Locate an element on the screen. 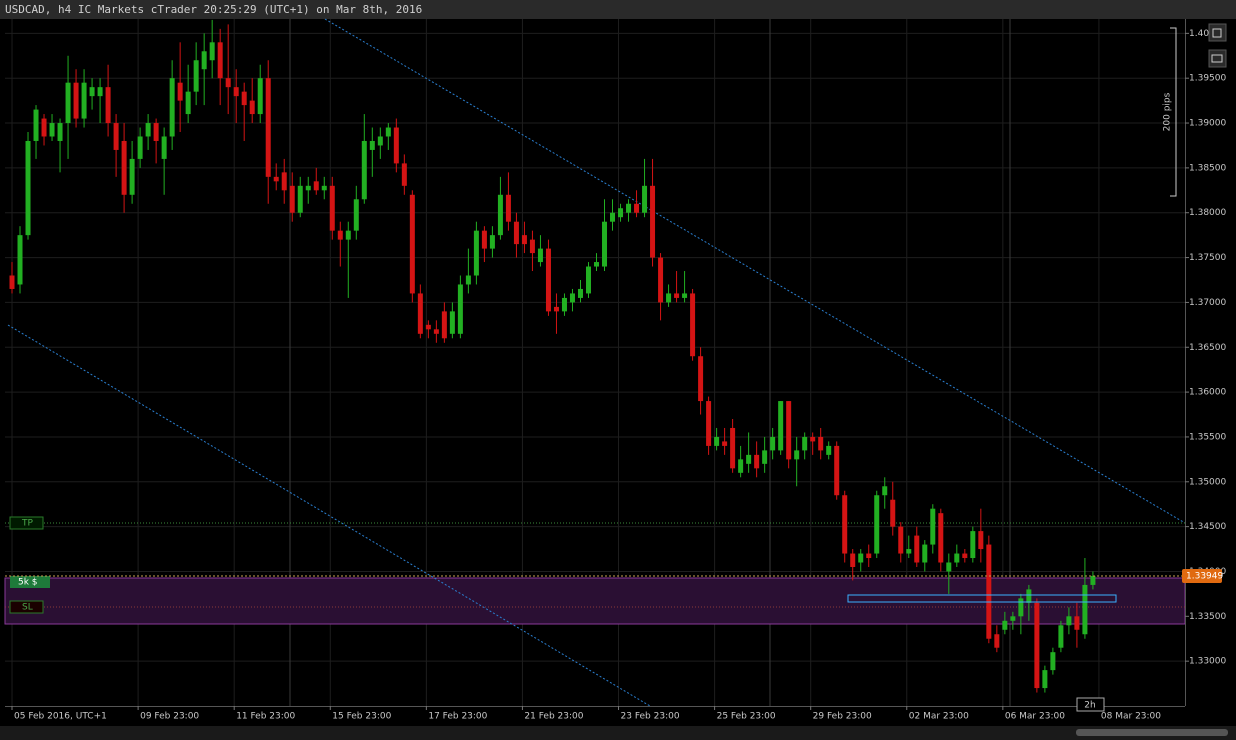 The image size is (1236, 740). position-zone is located at coordinates (595, 601).